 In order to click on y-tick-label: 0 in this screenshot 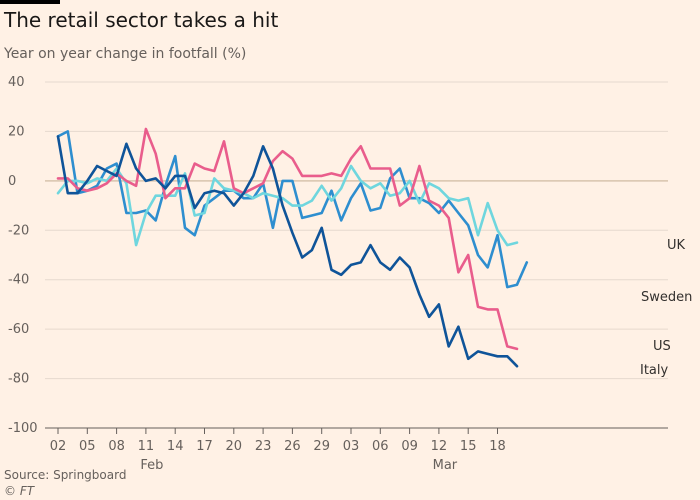, I will do `click(12, 181)`.